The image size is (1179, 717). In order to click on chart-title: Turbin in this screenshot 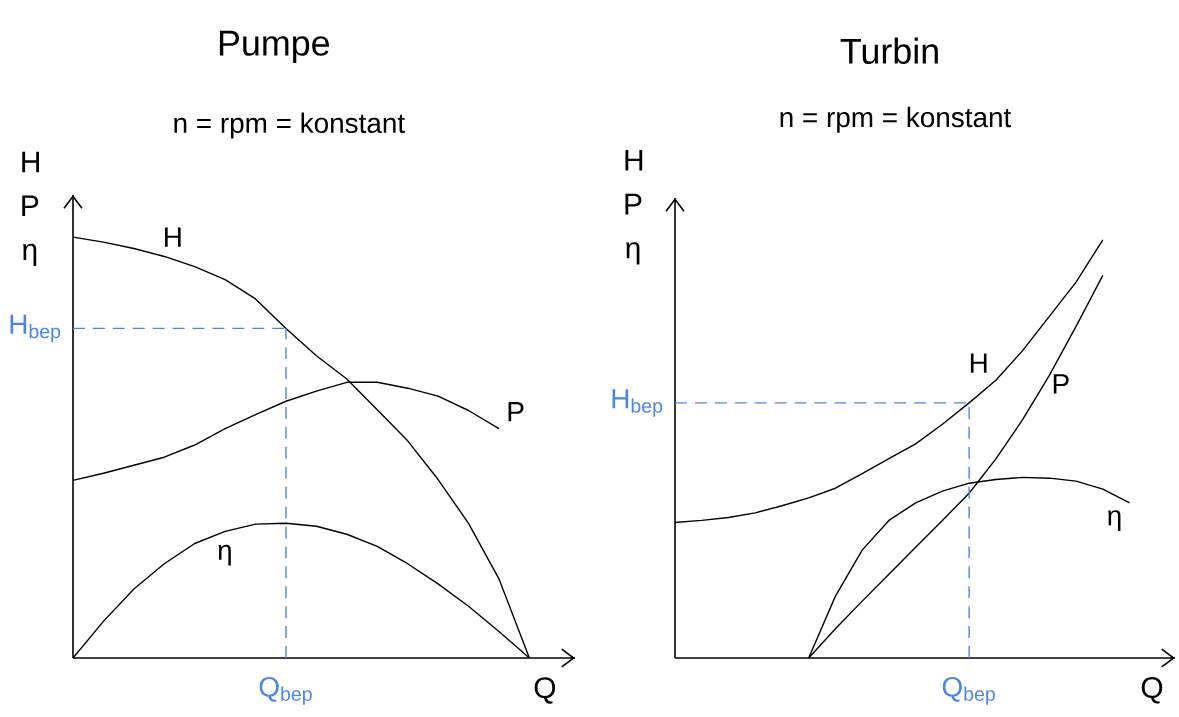, I will do `click(889, 50)`.